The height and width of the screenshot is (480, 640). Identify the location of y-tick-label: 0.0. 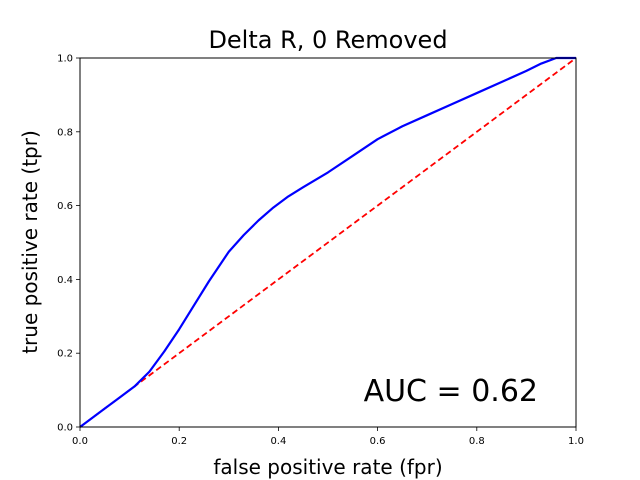
(65, 428).